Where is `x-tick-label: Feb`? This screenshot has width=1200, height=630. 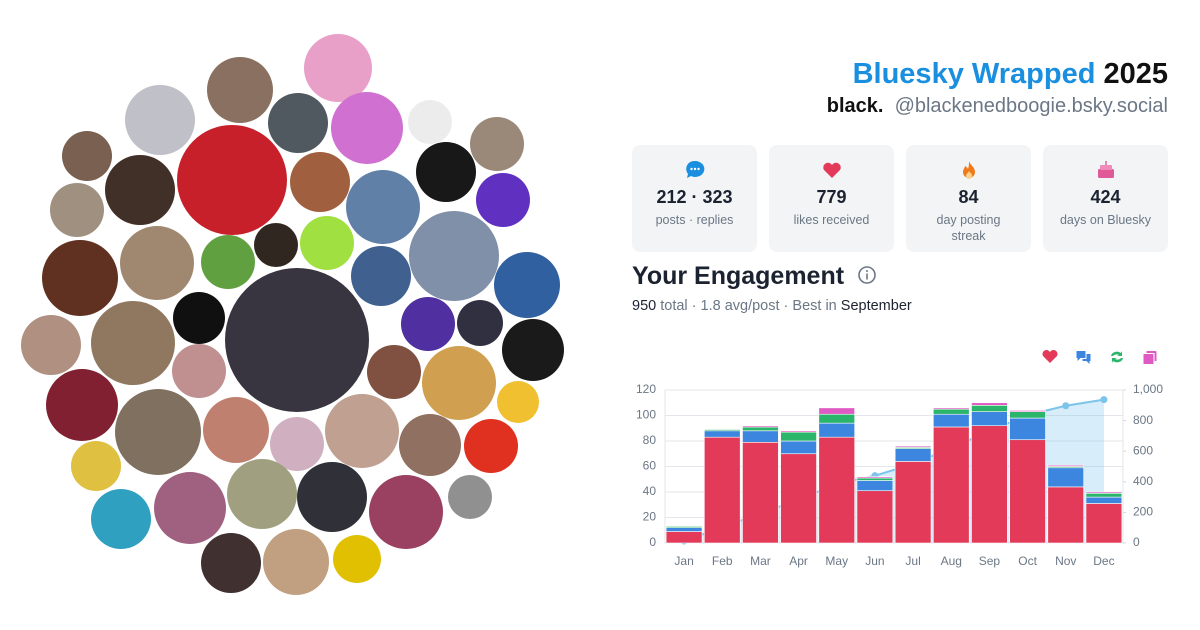
x-tick-label: Feb is located at coordinates (722, 561).